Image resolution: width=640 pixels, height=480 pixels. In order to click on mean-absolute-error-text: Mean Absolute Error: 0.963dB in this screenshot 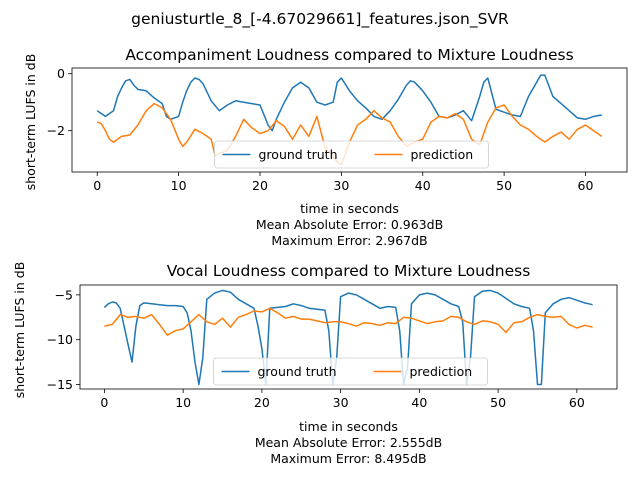, I will do `click(349, 224)`.